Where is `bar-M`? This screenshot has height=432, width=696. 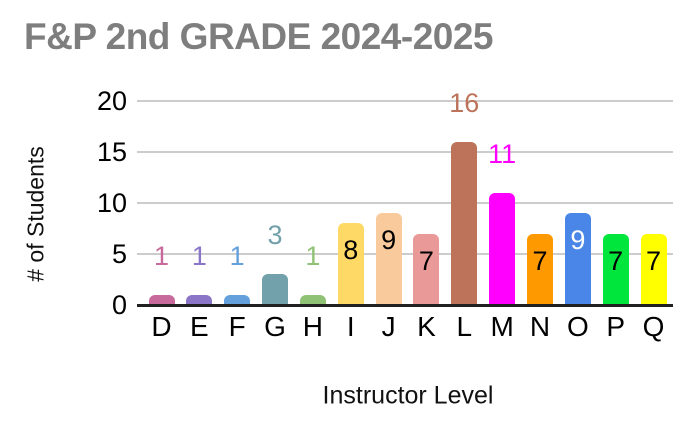
bar-M is located at coordinates (502, 249).